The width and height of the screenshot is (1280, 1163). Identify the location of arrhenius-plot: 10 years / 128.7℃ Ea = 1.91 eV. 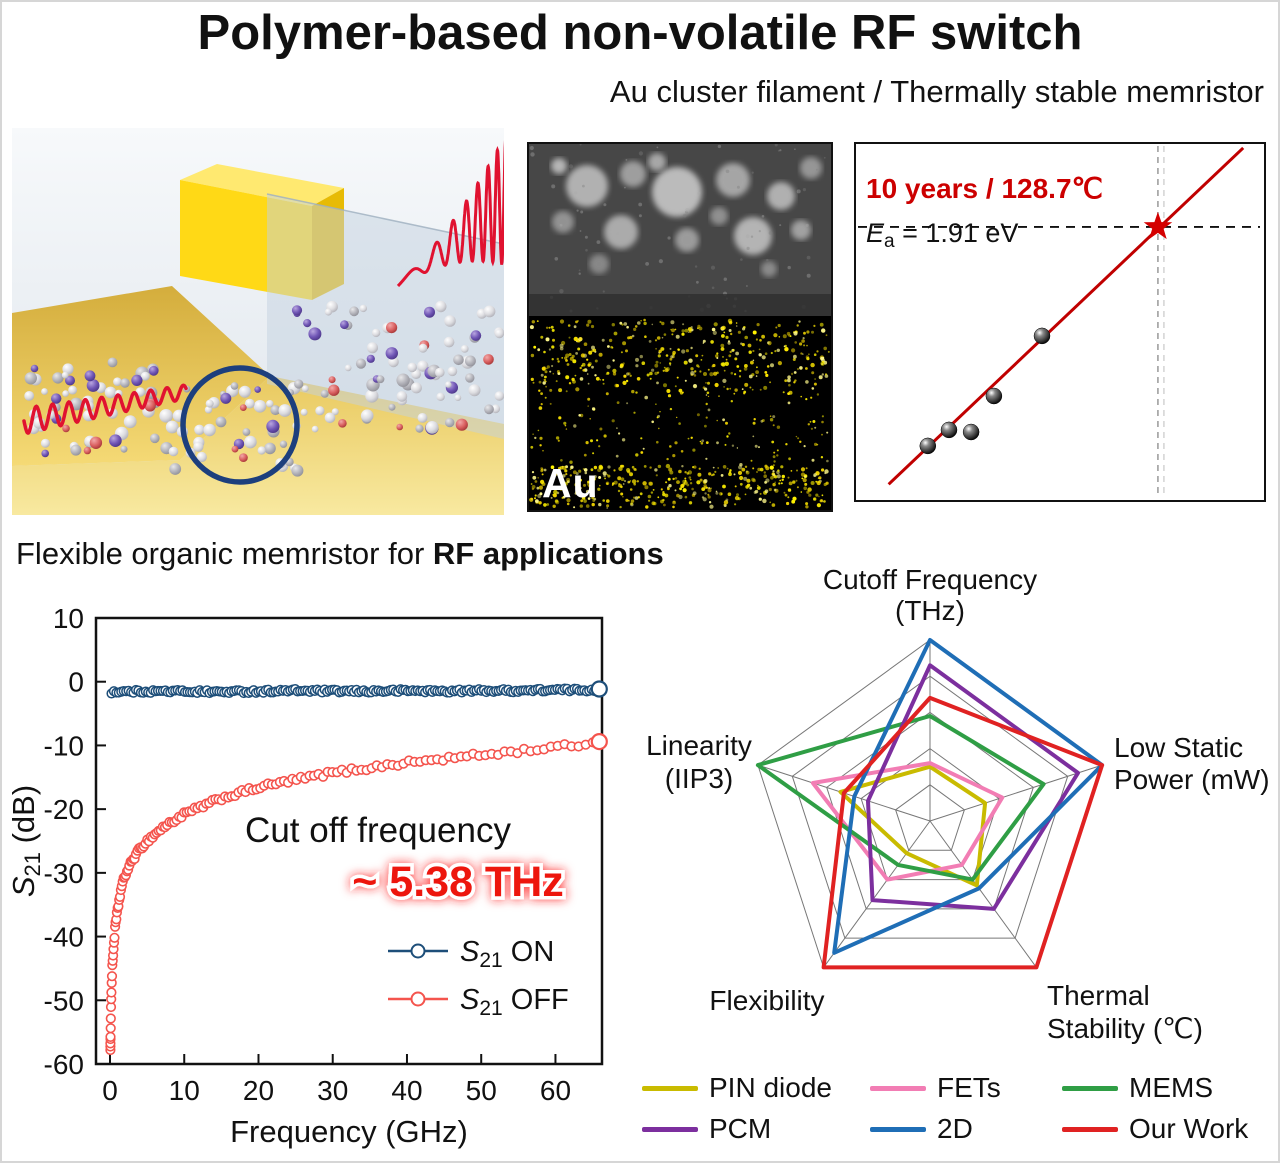
(1060, 322).